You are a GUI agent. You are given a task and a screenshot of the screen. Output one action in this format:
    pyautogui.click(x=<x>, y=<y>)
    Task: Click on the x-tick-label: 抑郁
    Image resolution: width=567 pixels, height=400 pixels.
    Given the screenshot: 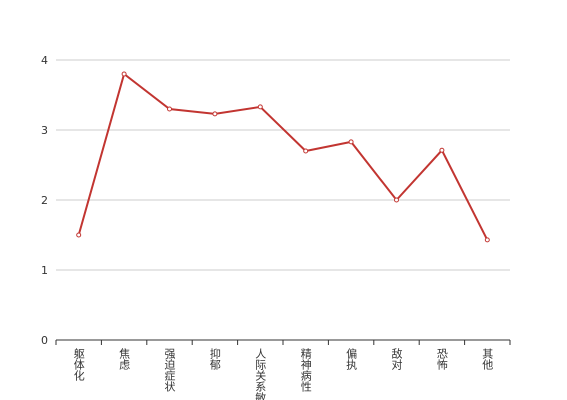 What is the action you would take?
    pyautogui.click(x=214, y=358)
    